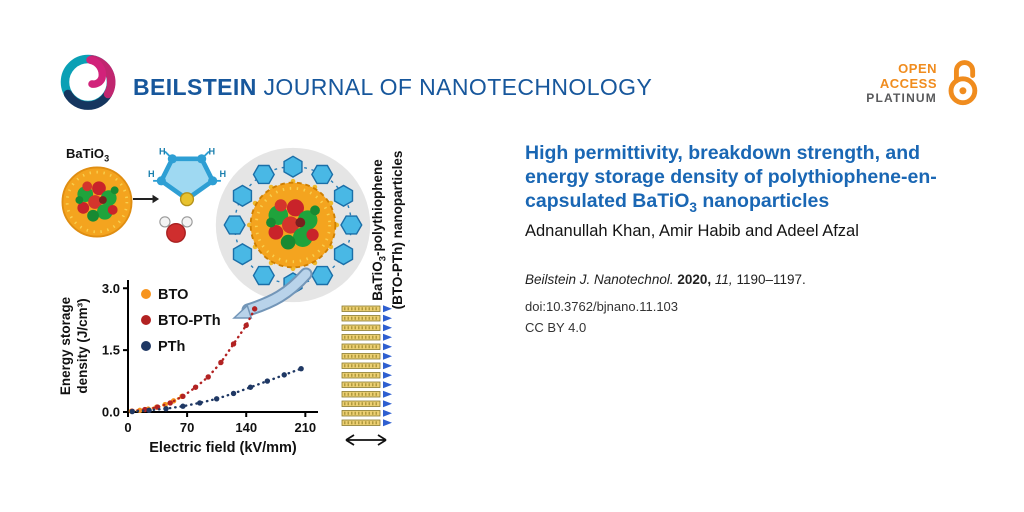 The height and width of the screenshot is (512, 1024). What do you see at coordinates (111, 412) in the screenshot?
I see `svg-text: 0.0` at bounding box center [111, 412].